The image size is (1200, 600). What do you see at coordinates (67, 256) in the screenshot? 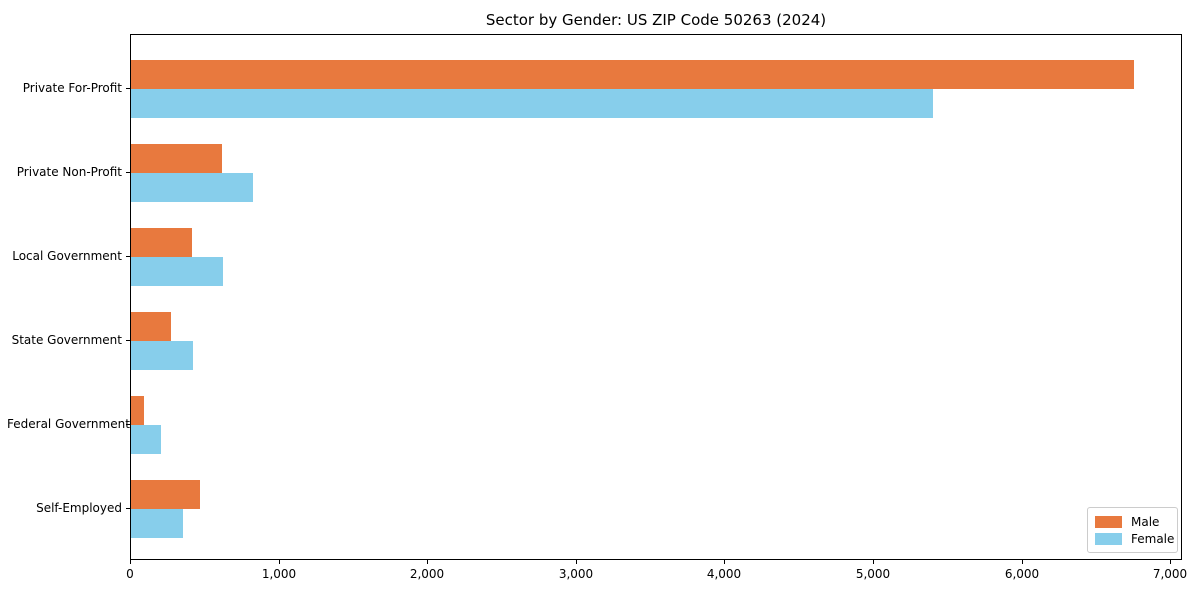
I see `y-tick-label-local-government: Local Government` at bounding box center [67, 256].